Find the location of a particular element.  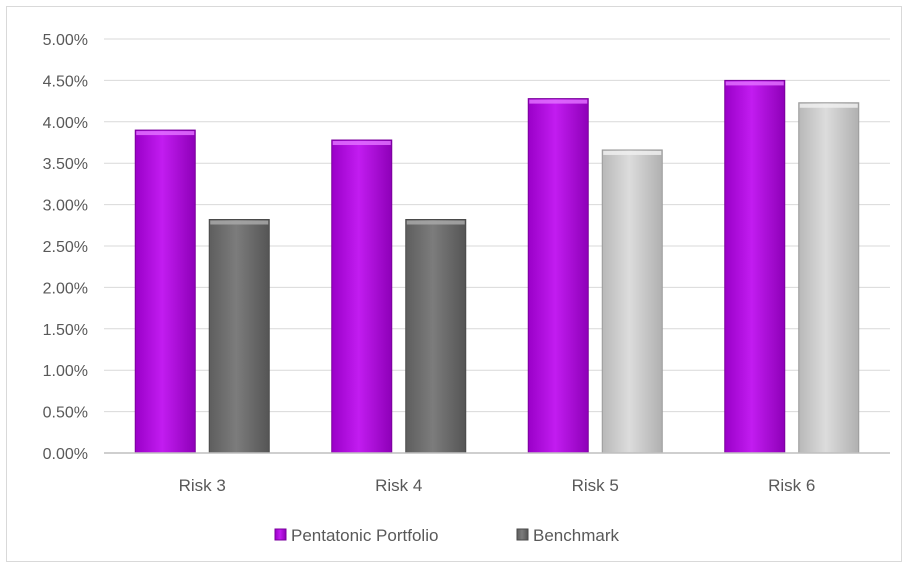

legend-item: Pentatonic Portfolio is located at coordinates (356, 535).